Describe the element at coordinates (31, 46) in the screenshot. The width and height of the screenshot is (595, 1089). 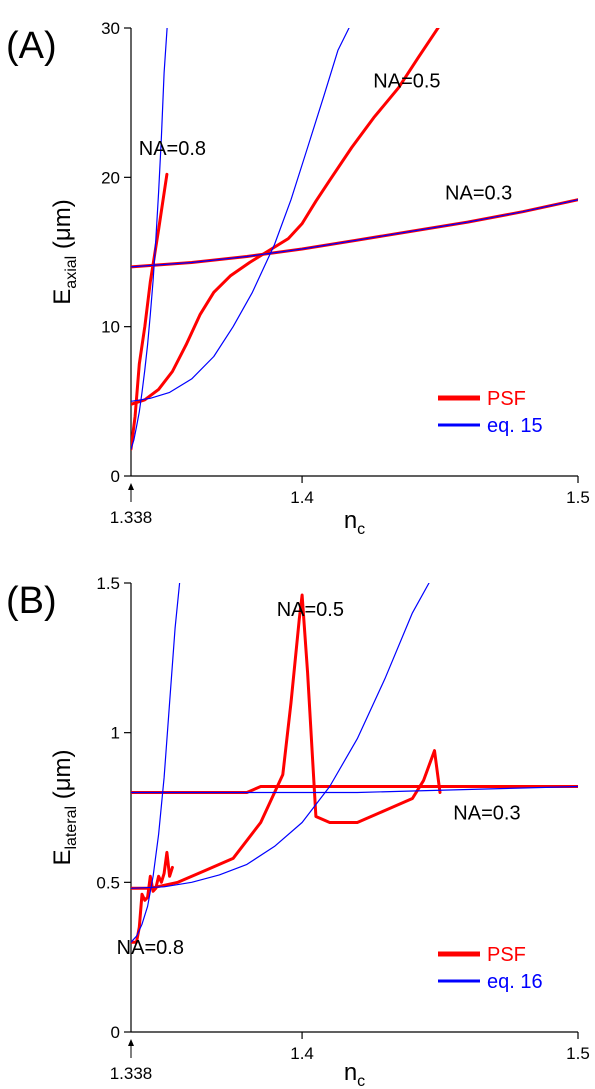
I see `panel-label: (A)` at that location.